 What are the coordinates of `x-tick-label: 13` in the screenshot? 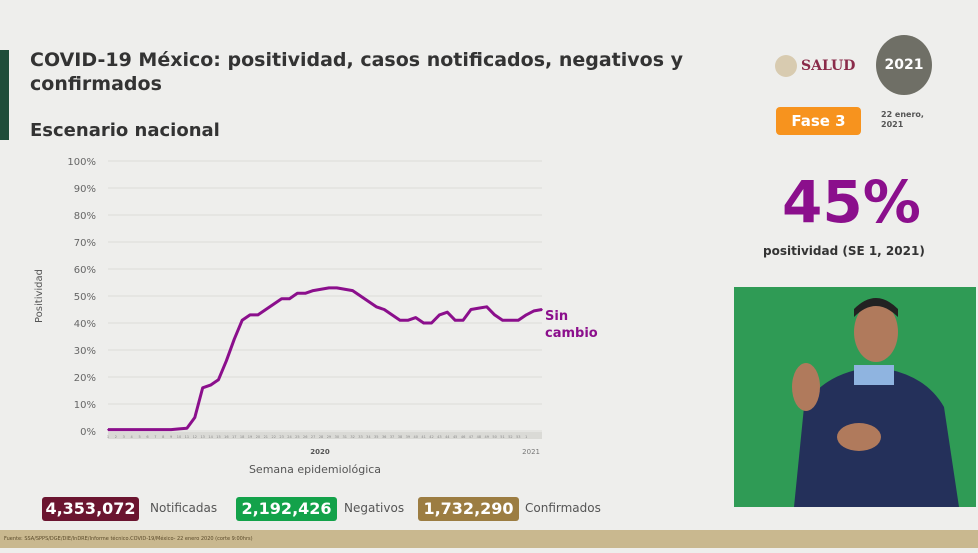 It's located at (202, 437).